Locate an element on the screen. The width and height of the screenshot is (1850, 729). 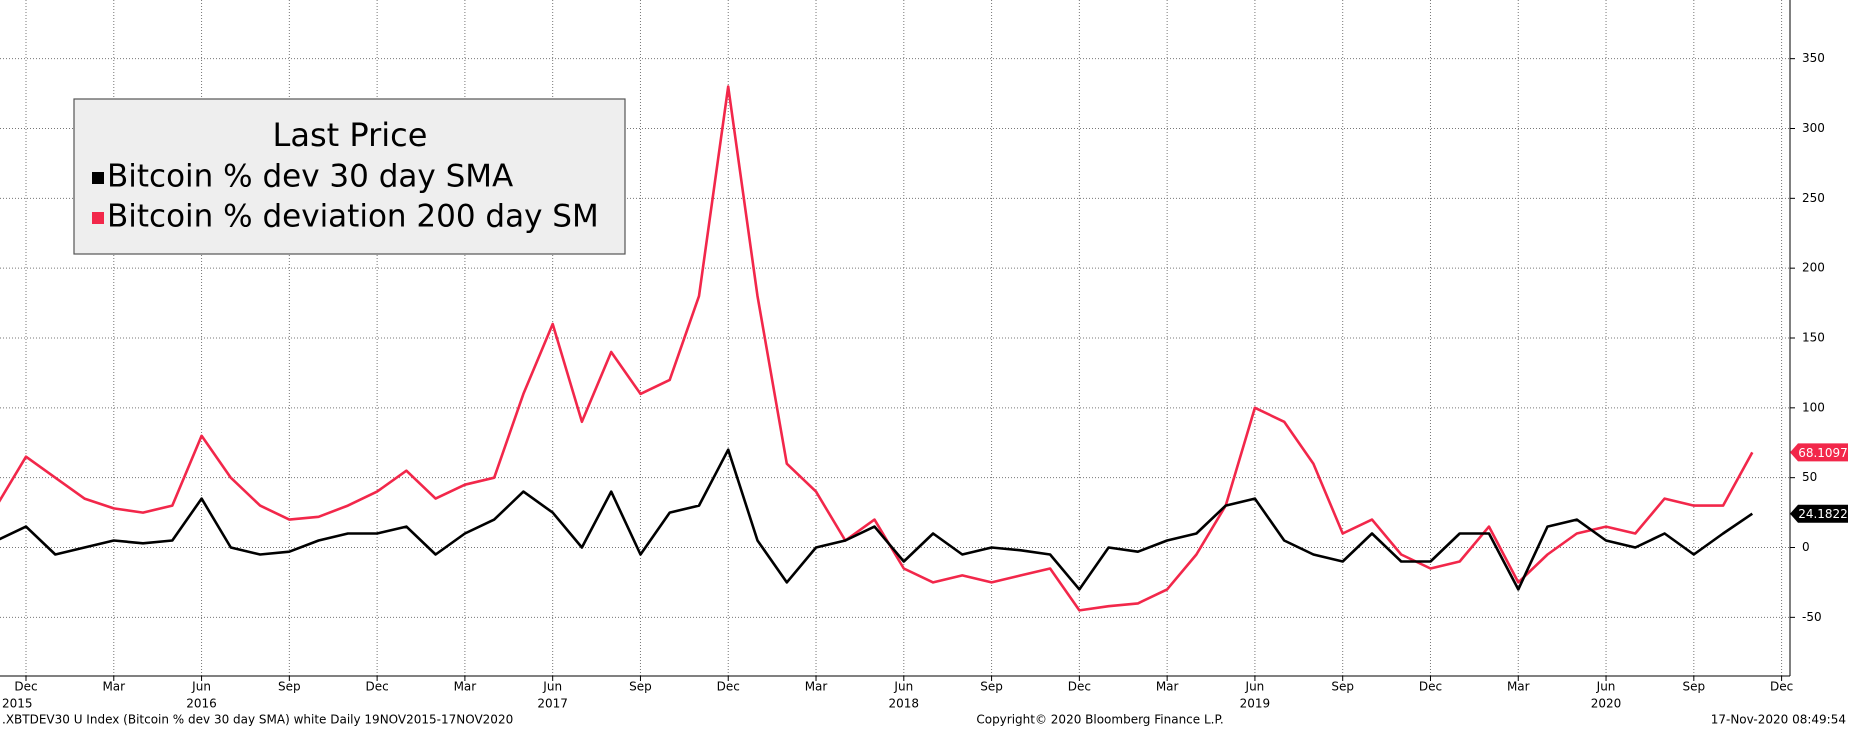
last-value-label: 24.1822 is located at coordinates (1823, 514).